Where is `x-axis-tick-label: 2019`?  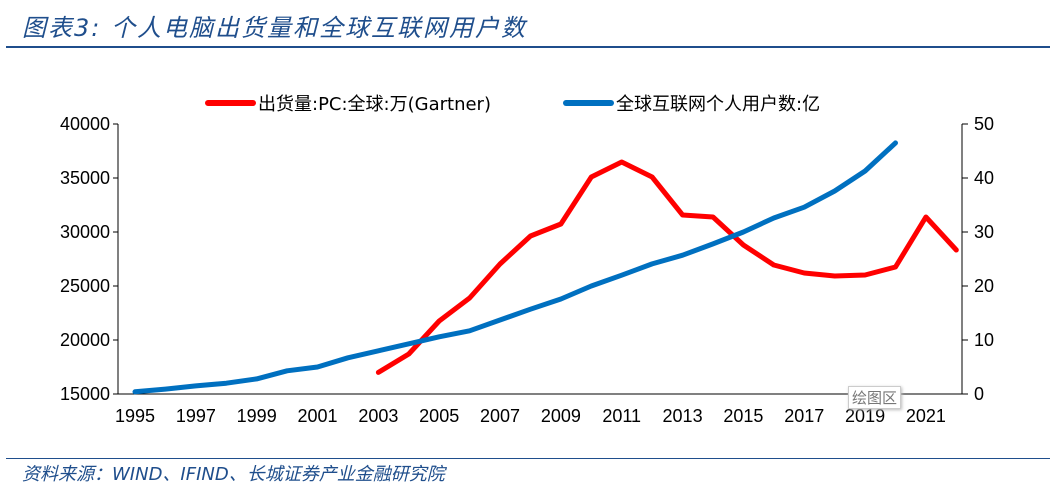 x-axis-tick-label: 2019 is located at coordinates (865, 416).